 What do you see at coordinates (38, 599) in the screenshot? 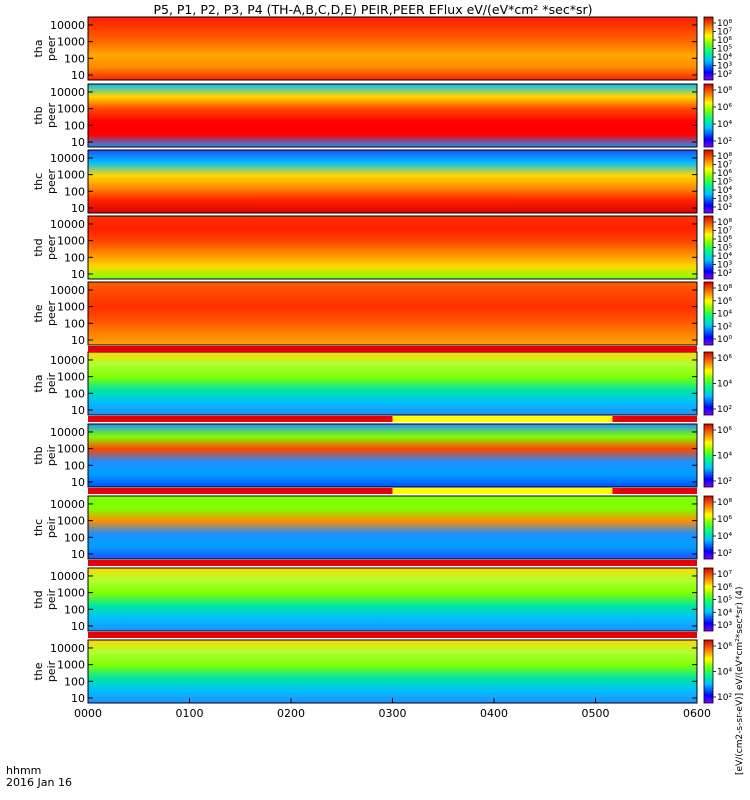
I see `probe-label: thd` at bounding box center [38, 599].